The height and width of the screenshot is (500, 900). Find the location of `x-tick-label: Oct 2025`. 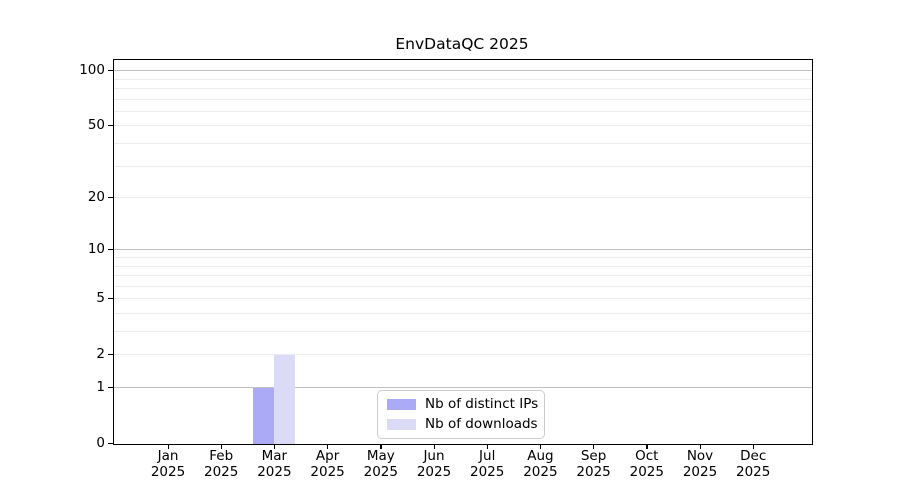

x-tick-label: Oct 2025 is located at coordinates (647, 464).